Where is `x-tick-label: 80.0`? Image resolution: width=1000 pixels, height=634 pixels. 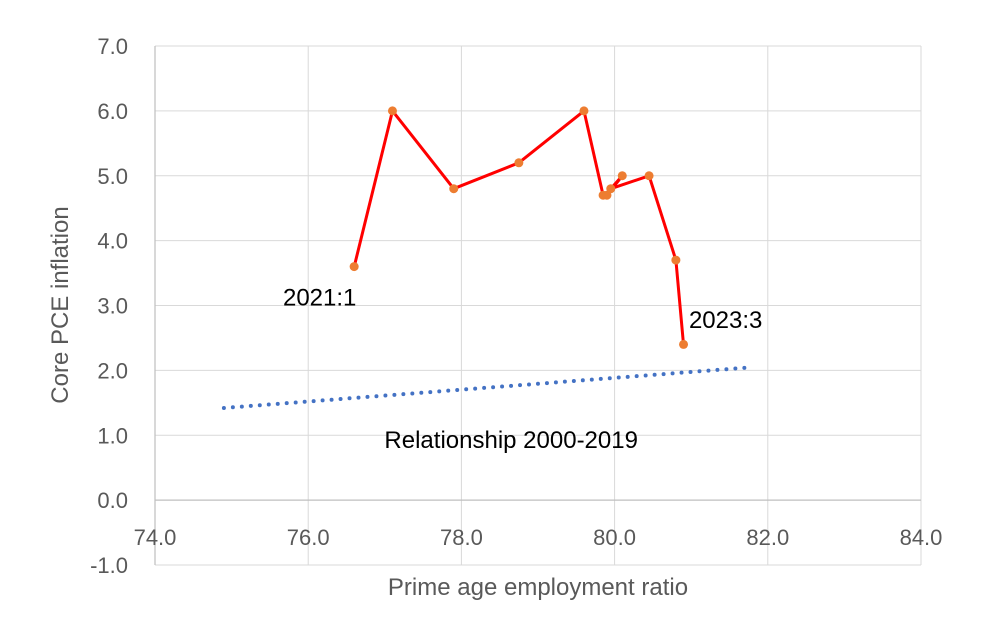 x-tick-label: 80.0 is located at coordinates (614, 537).